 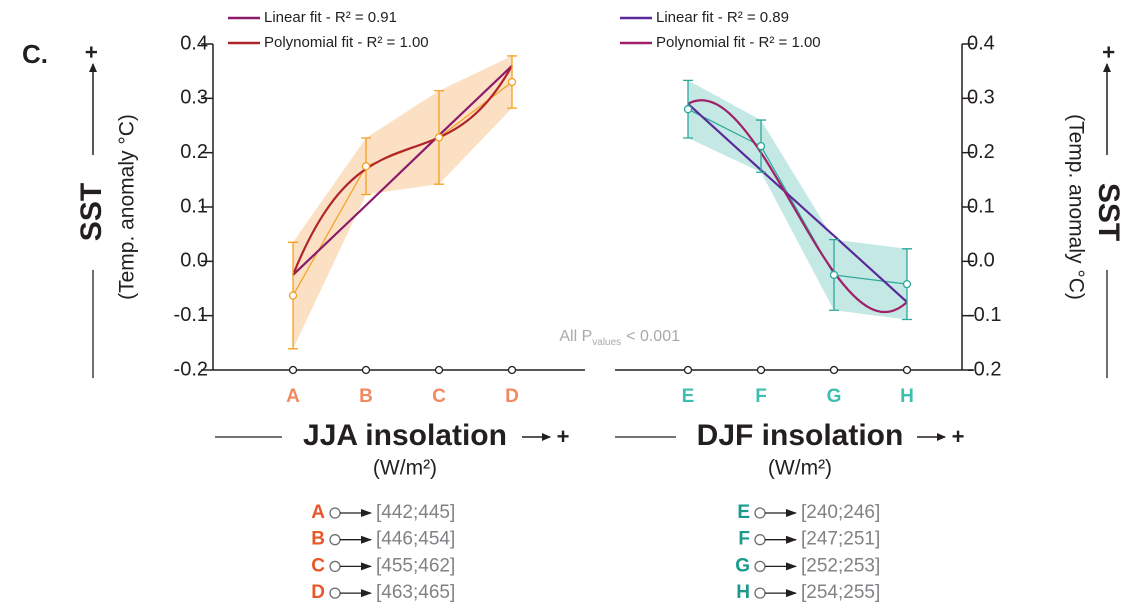 What do you see at coordinates (907, 396) in the screenshot?
I see `x-tick-label: H` at bounding box center [907, 396].